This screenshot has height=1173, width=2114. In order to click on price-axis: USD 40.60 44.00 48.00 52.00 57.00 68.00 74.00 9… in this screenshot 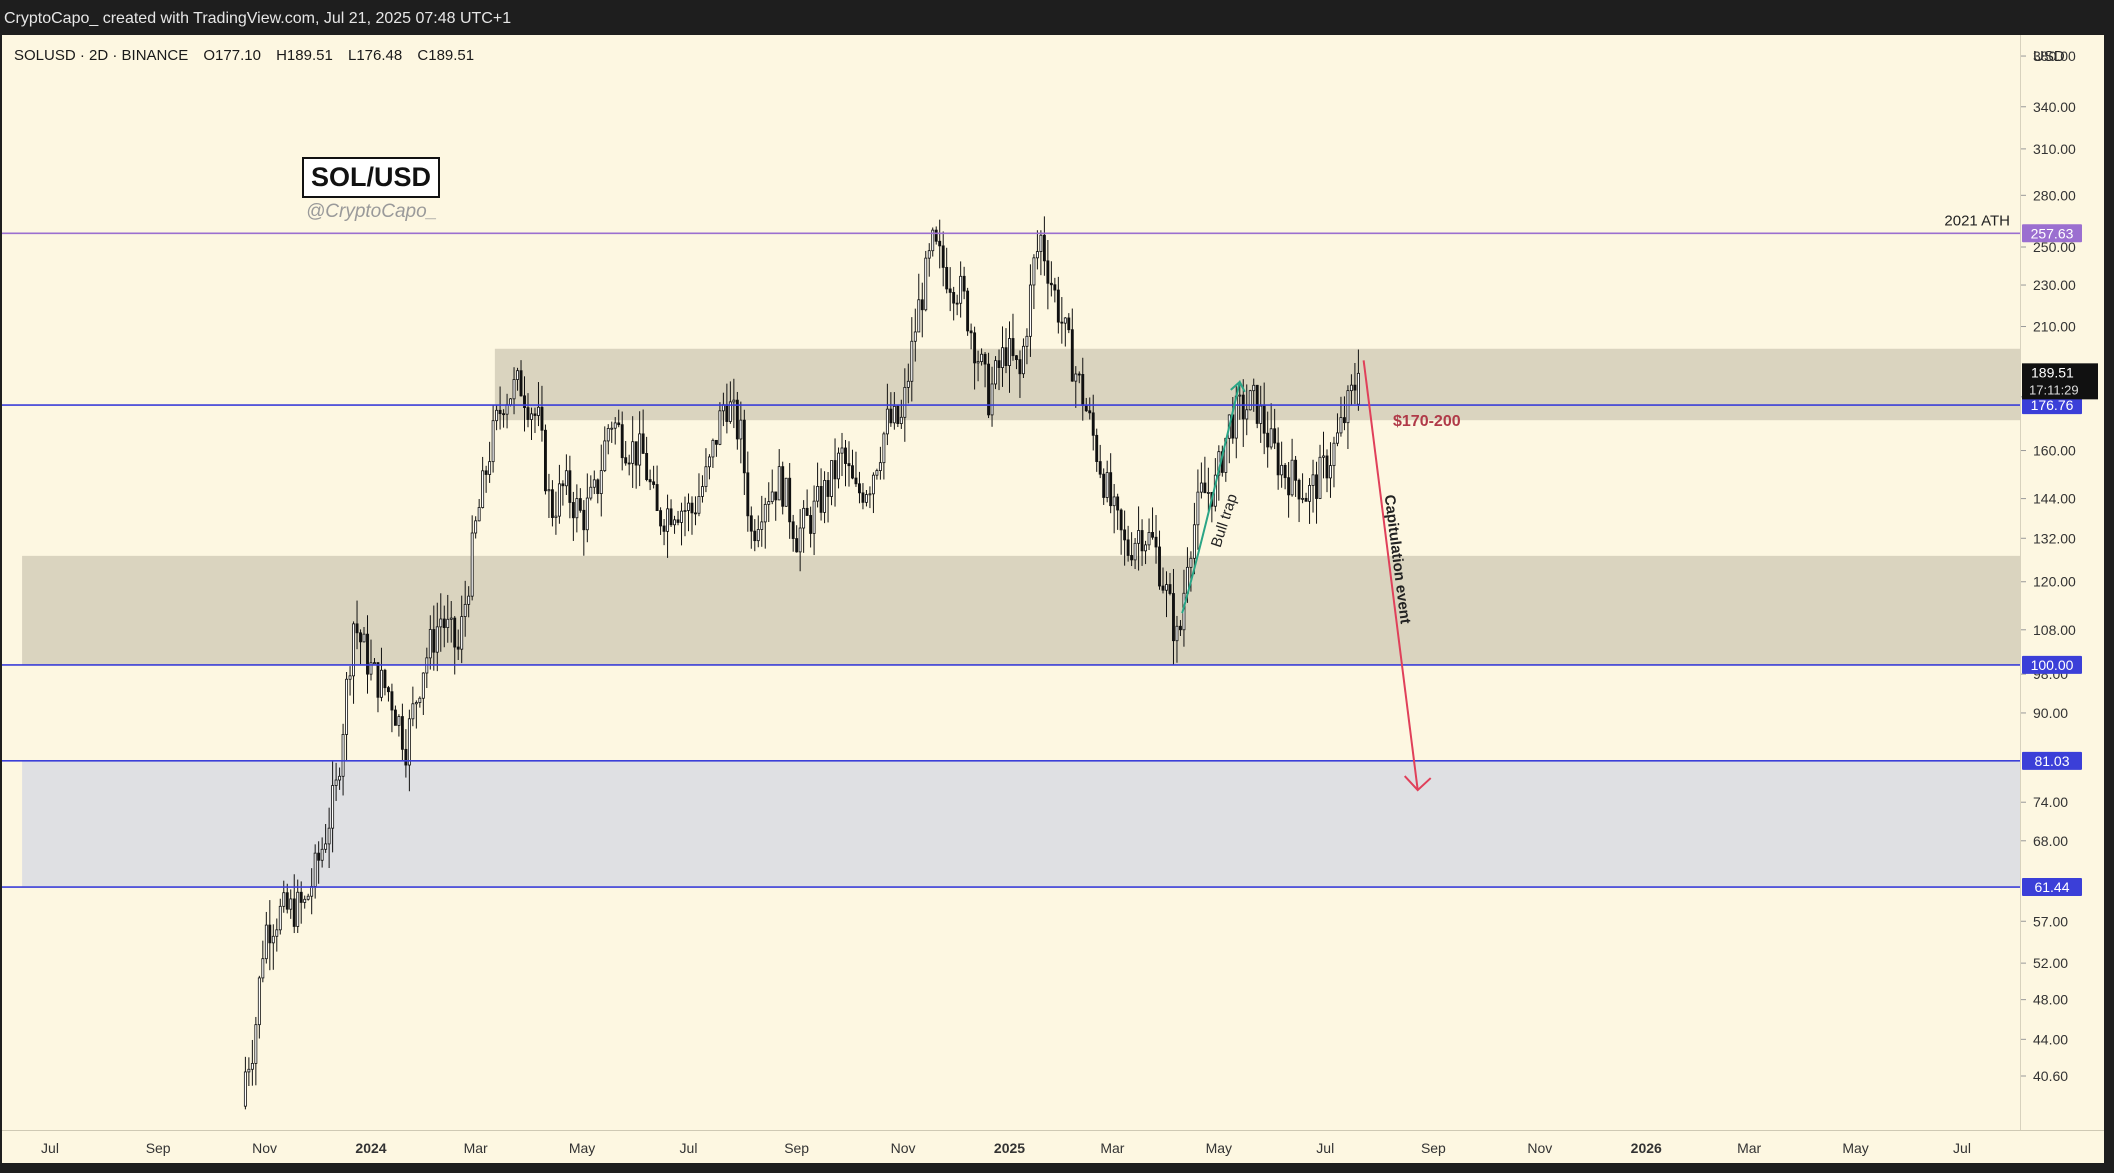, I will do `click(2062, 582)`.